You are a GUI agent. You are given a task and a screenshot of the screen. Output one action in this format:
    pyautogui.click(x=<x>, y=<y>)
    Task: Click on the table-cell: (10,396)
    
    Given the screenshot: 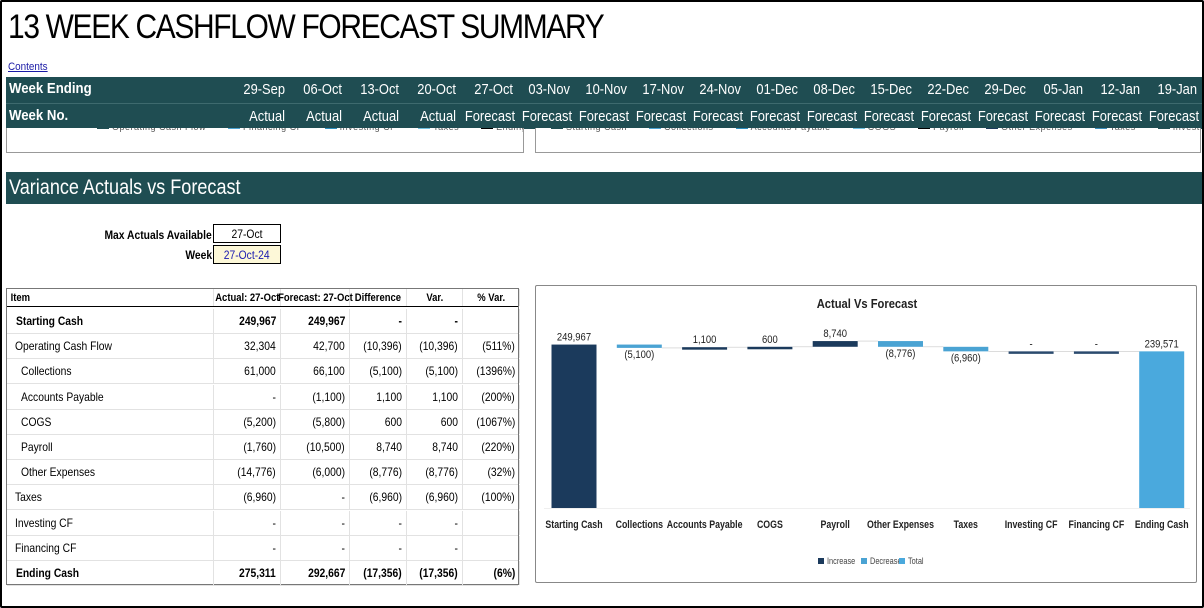 What is the action you would take?
    pyautogui.click(x=435, y=346)
    